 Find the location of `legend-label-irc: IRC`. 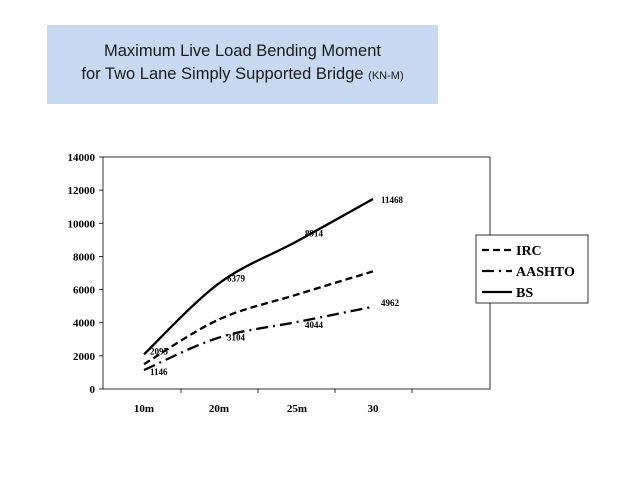

legend-label-irc: IRC is located at coordinates (529, 251).